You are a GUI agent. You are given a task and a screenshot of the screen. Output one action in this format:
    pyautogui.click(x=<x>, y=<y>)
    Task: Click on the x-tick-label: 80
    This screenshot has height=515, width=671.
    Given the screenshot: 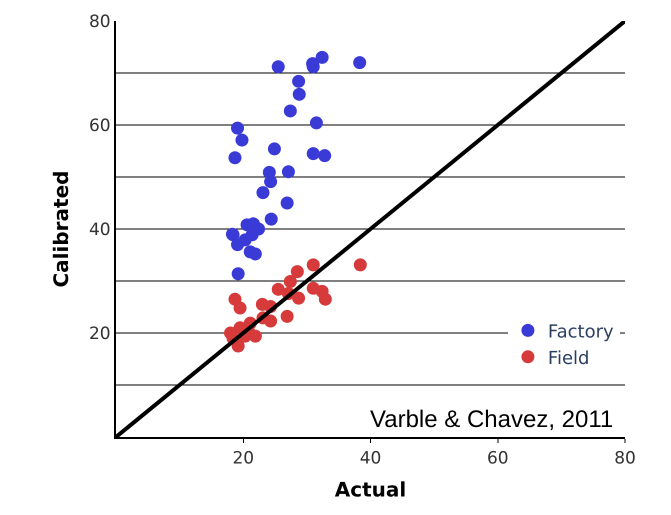 What is the action you would take?
    pyautogui.click(x=625, y=458)
    